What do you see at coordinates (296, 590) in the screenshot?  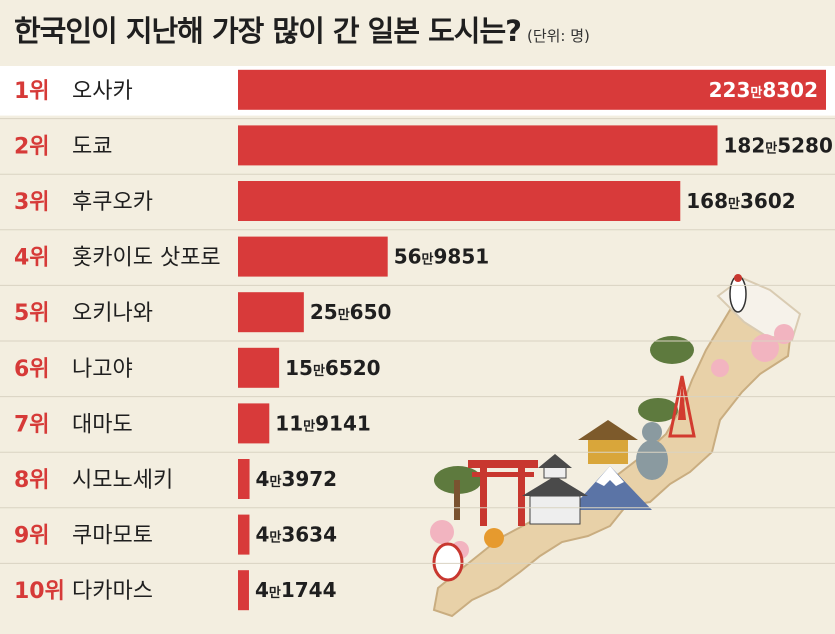 I see `value-label: 4만1744` at bounding box center [296, 590].